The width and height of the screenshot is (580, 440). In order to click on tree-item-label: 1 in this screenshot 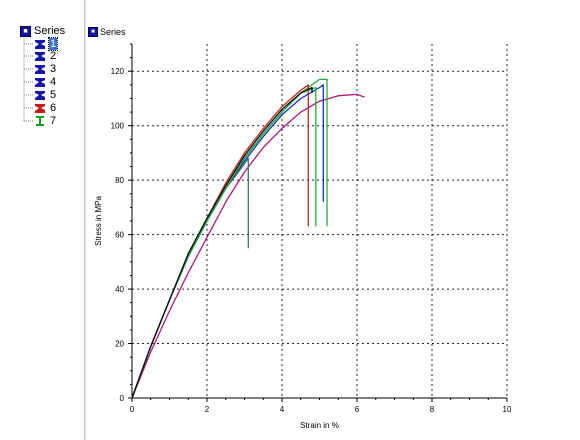, I will do `click(53, 44)`.